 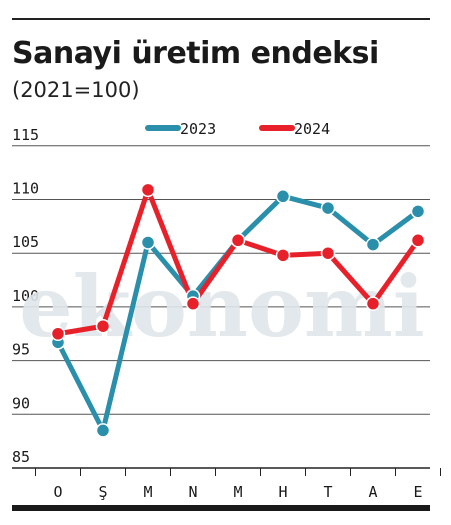 What do you see at coordinates (417, 492) in the screenshot?
I see `x-tick-label-8: E` at bounding box center [417, 492].